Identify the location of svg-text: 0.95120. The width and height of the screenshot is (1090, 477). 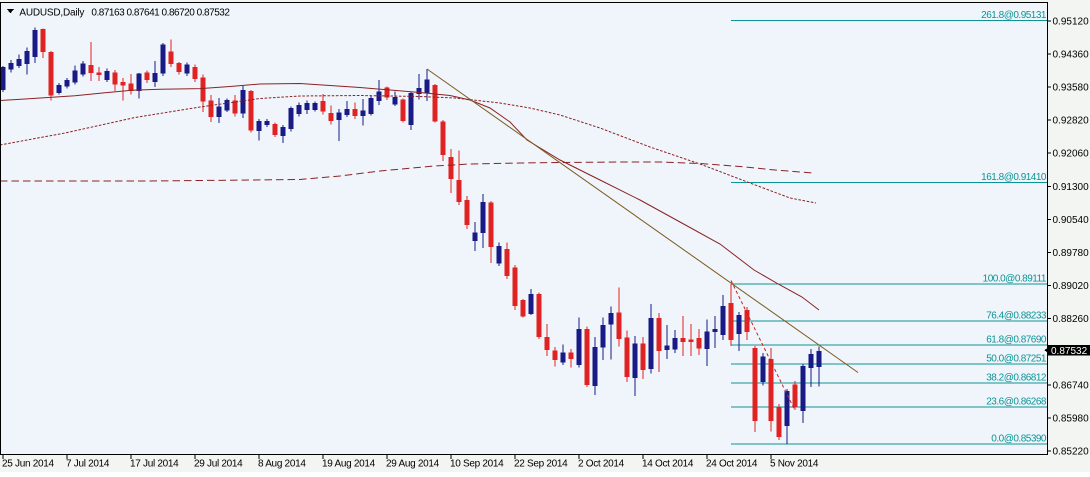
(1071, 21).